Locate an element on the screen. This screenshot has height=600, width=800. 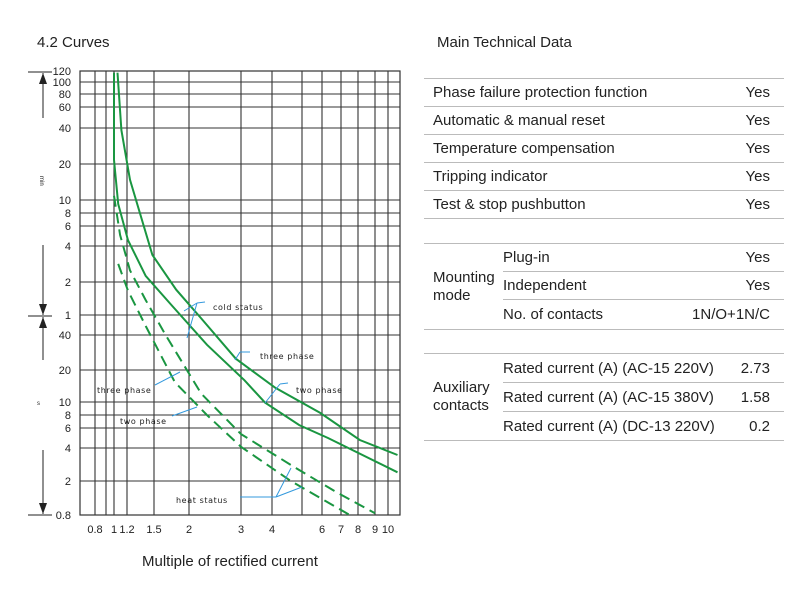
x-tick-label: 2 is located at coordinates (189, 530).